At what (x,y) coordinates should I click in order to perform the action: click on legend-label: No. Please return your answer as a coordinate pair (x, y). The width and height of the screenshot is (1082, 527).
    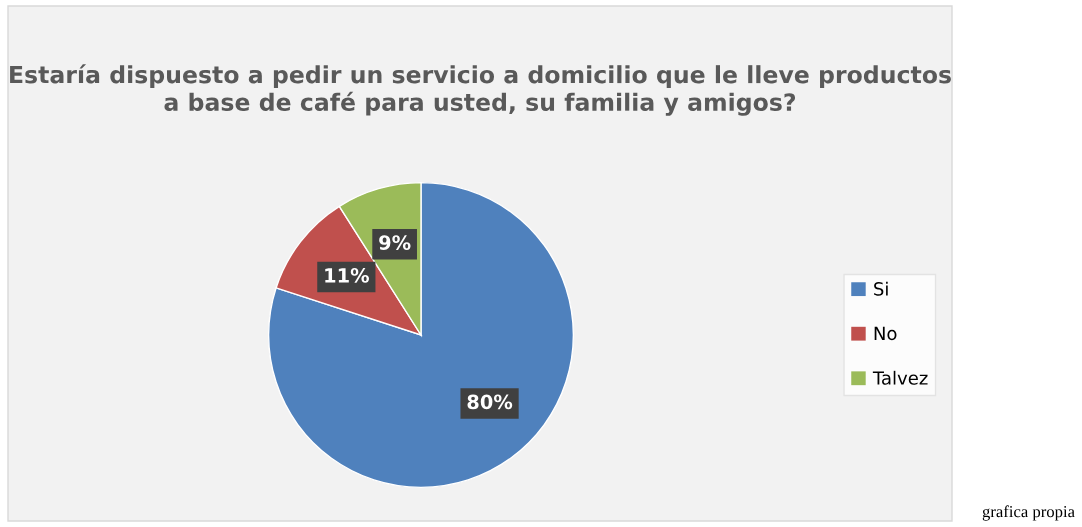
    Looking at the image, I should click on (885, 333).